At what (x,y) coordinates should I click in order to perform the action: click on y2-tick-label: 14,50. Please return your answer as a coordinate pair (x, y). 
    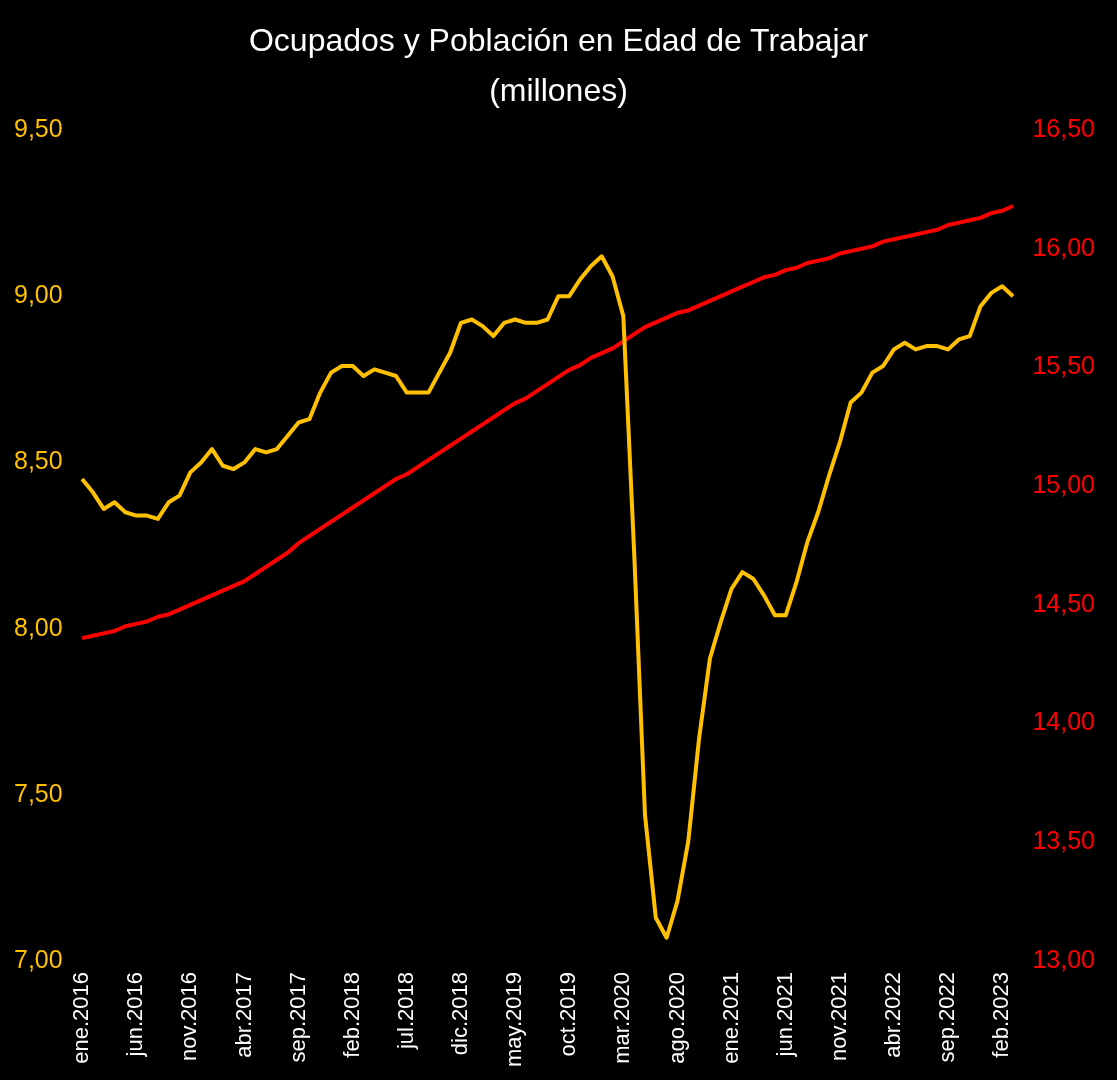
    Looking at the image, I should click on (1063, 602).